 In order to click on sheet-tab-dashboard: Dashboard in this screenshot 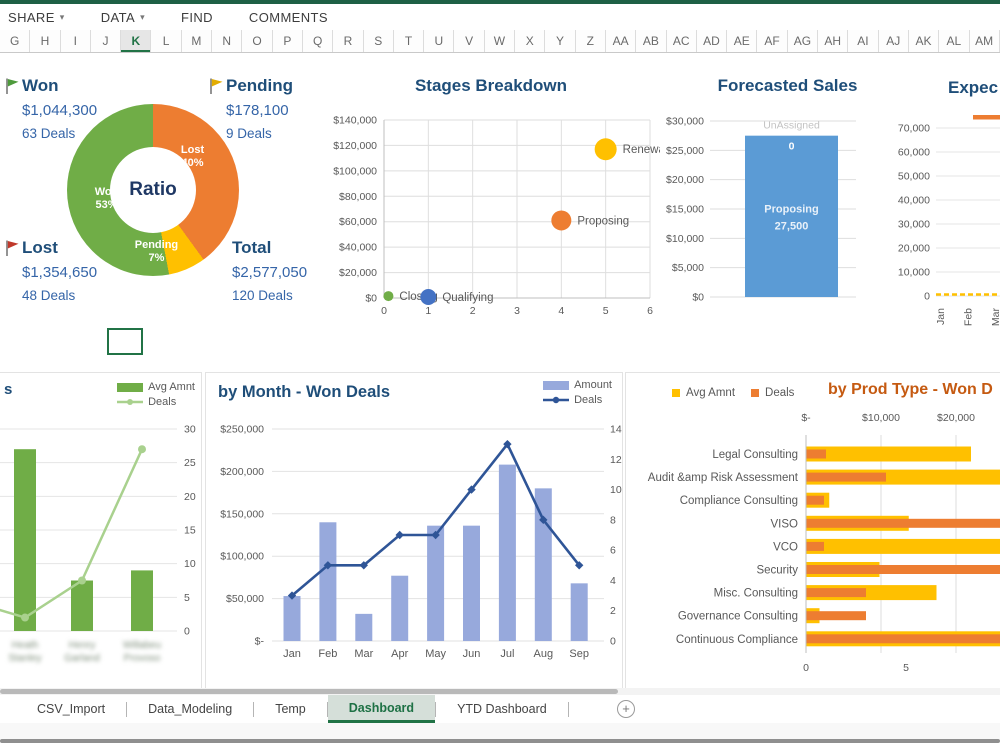, I will do `click(381, 709)`.